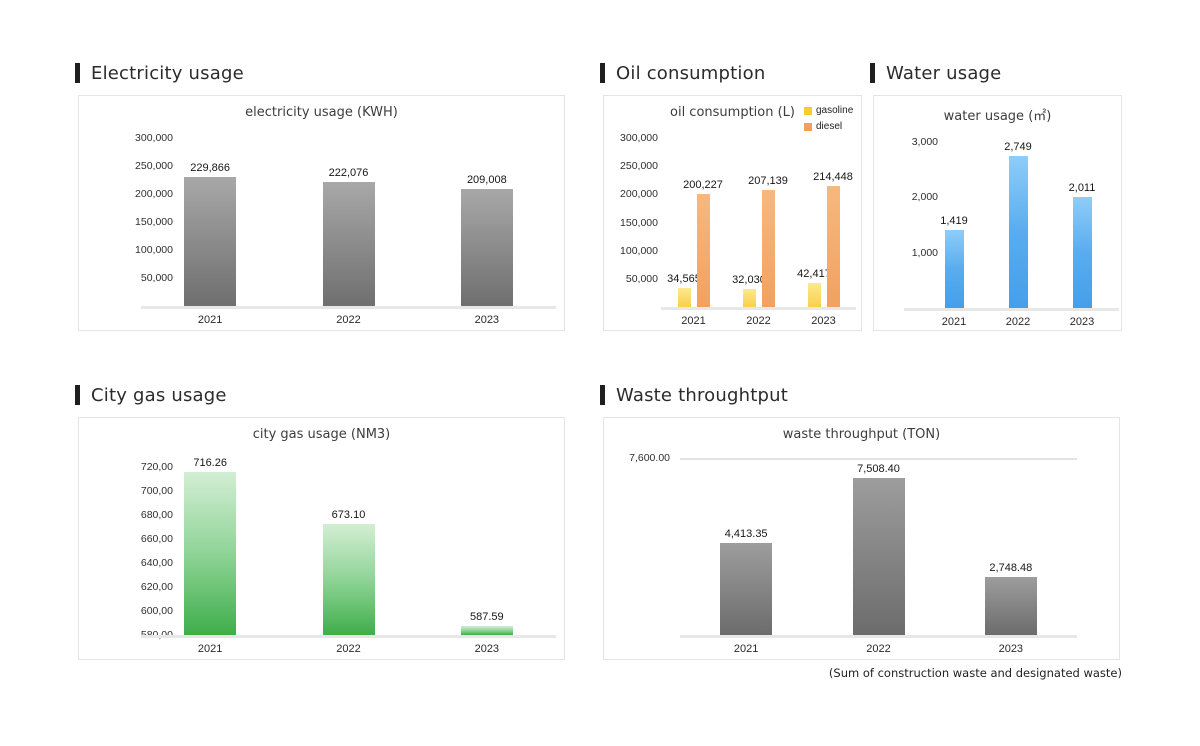 The height and width of the screenshot is (746, 1200). I want to click on gasoline-value-label-2022: 32,030, so click(749, 279).